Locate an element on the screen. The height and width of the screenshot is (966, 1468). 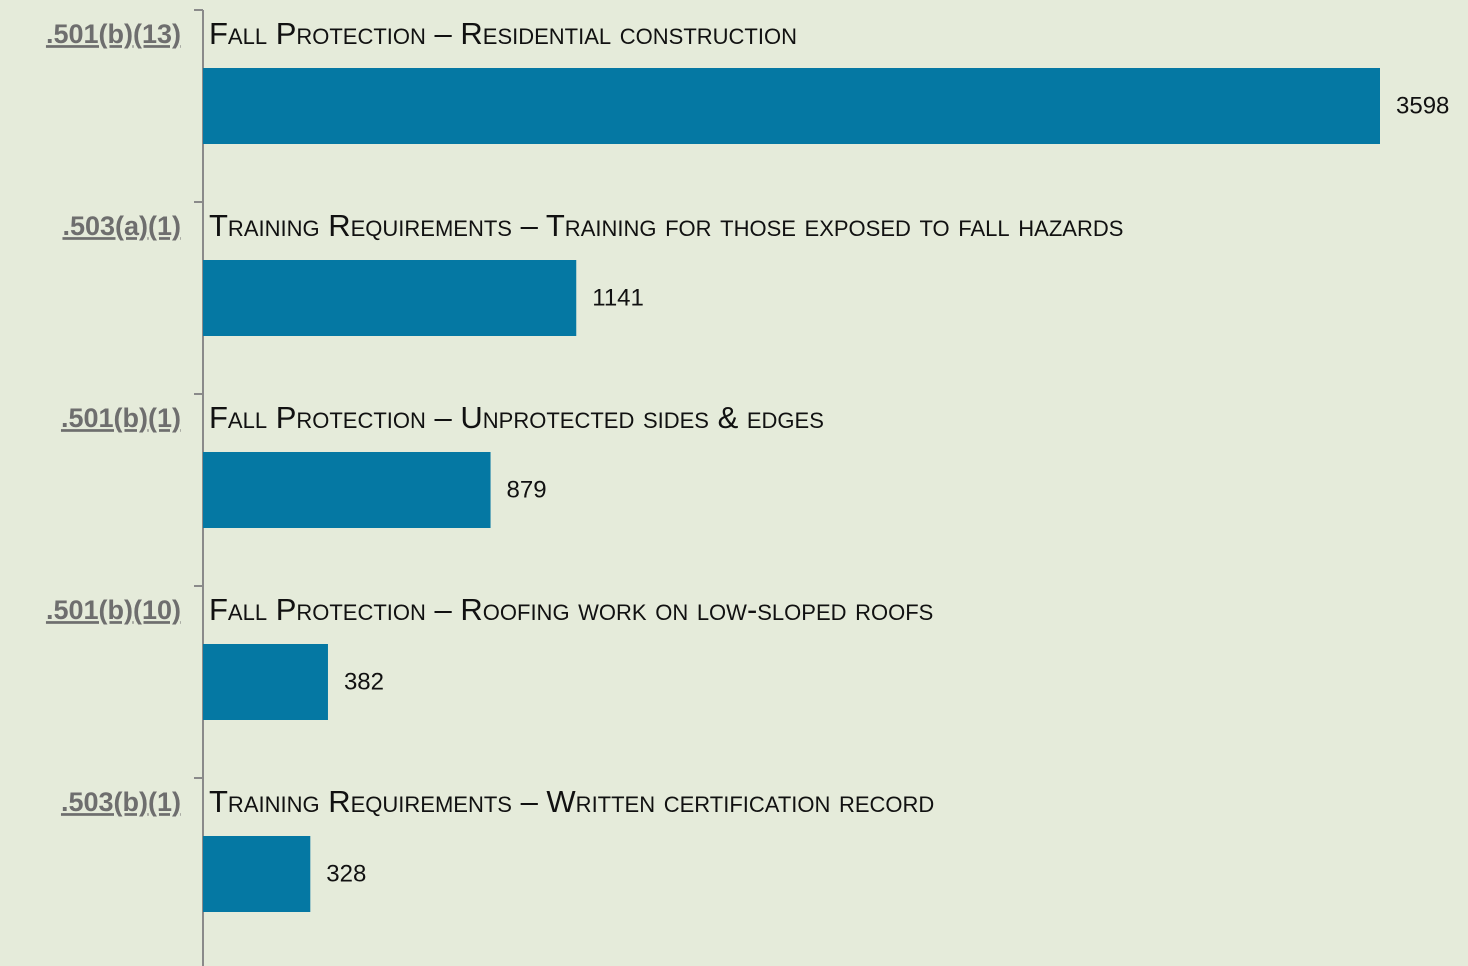
value-label: 879 is located at coordinates (527, 489).